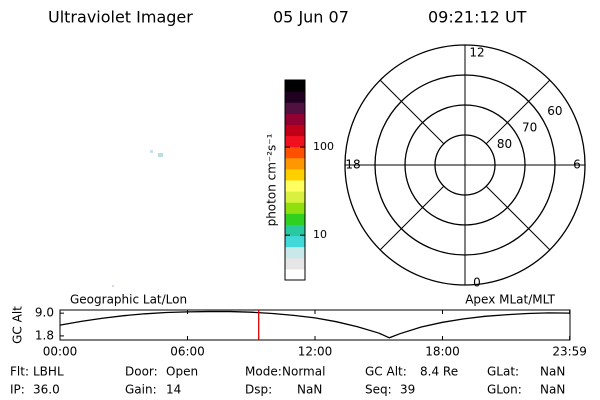  Describe the element at coordinates (529, 127) in the screenshot. I see `lat-label: 70` at that location.